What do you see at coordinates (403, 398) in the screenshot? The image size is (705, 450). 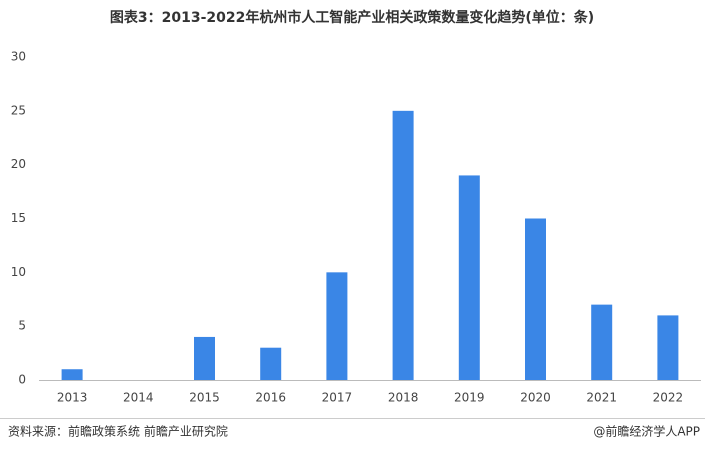 I see `x-tick-label: 2018` at bounding box center [403, 398].